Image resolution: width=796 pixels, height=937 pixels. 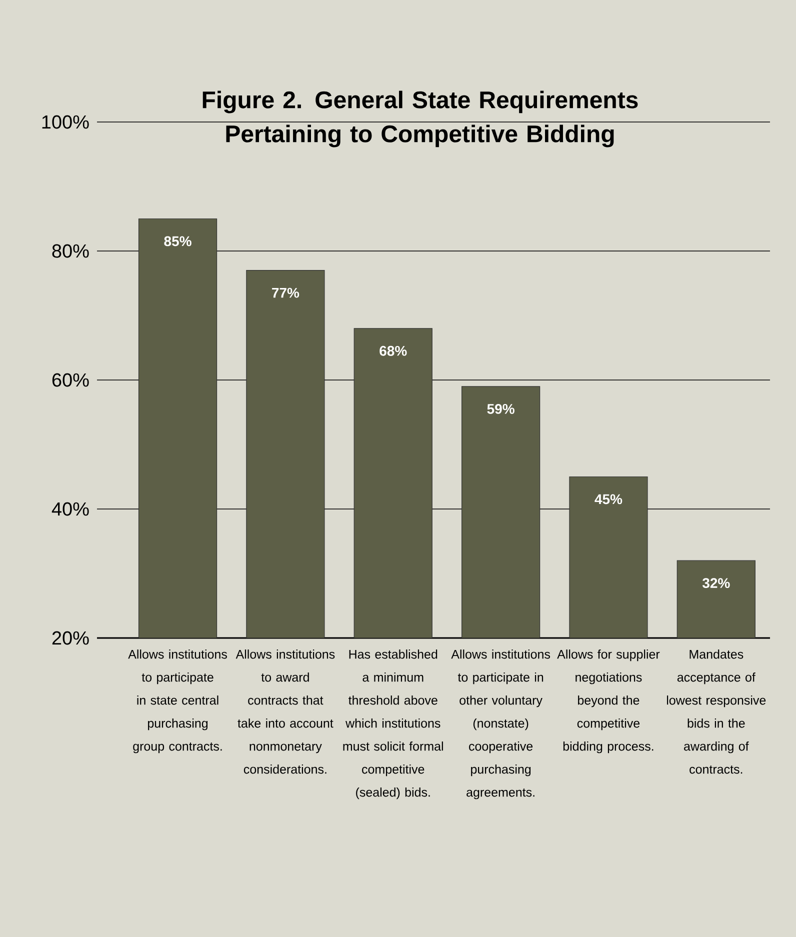 What do you see at coordinates (177, 702) in the screenshot?
I see `x-tick-label: Allows institutions to participate in state central purchasing group contracts.` at bounding box center [177, 702].